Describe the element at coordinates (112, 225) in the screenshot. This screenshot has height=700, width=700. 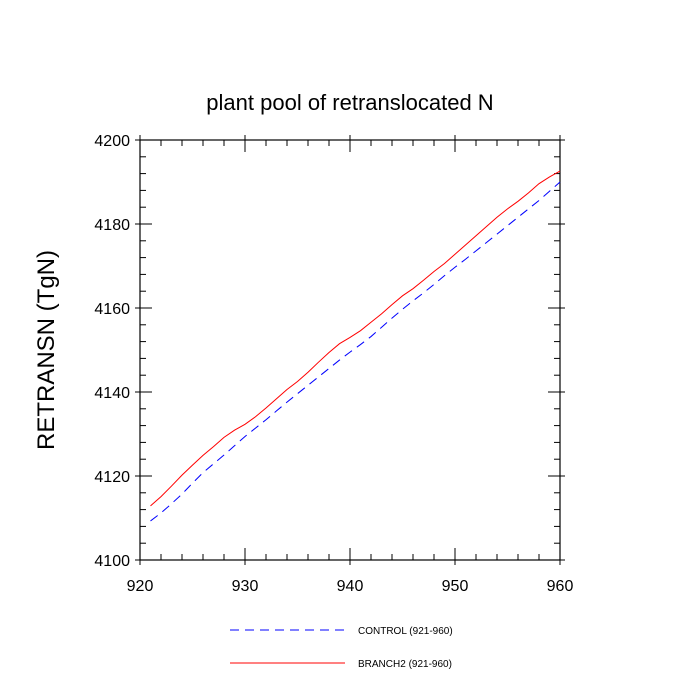
I see `y-tick-label: 4180` at that location.